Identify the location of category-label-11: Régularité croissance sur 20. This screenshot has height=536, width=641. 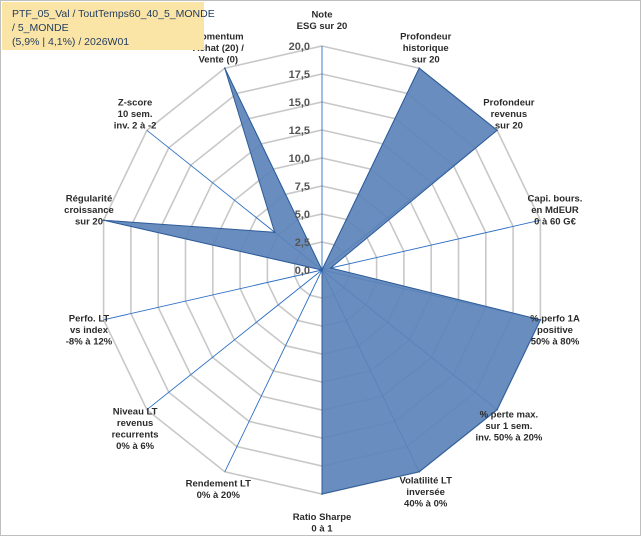
(89, 211).